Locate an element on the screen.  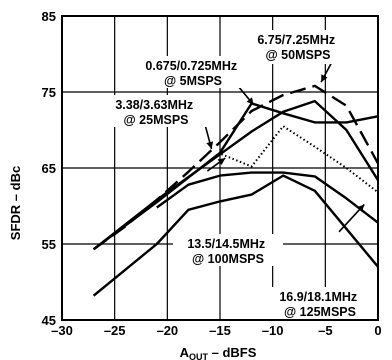
y-tick-label: 75 is located at coordinates (49, 92).